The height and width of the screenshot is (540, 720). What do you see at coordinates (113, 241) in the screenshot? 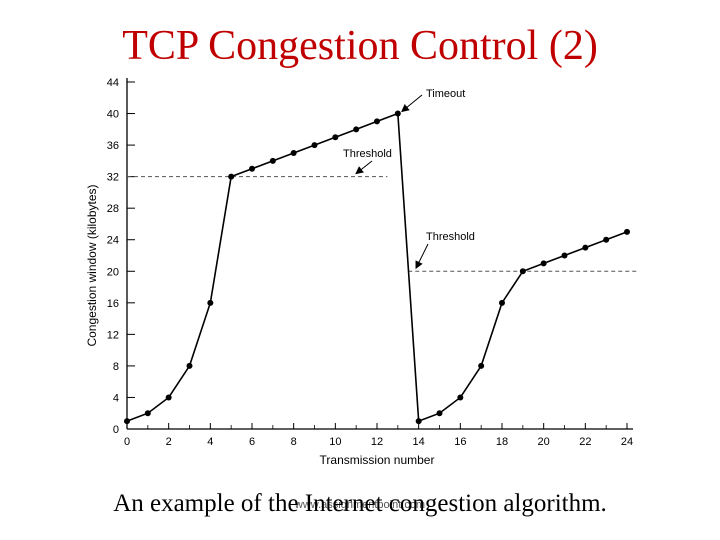
I see `y-tick-label: 24` at bounding box center [113, 241].